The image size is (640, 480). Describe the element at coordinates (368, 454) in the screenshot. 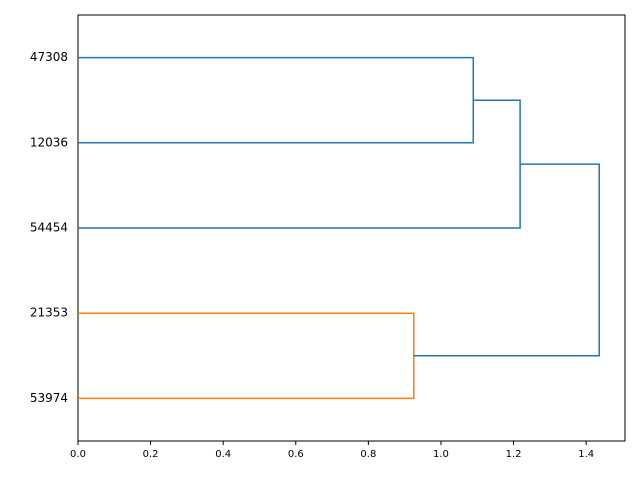

I see `x-tick-label: 0.8` at that location.